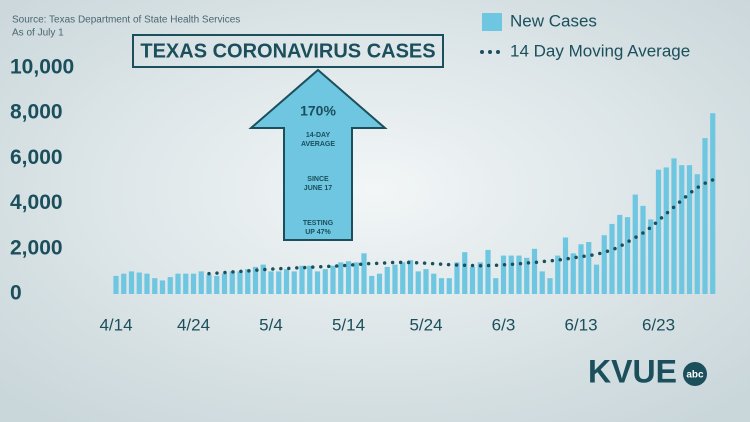 This screenshot has height=422, width=750. I want to click on x-tick-label: 4/24, so click(193, 324).